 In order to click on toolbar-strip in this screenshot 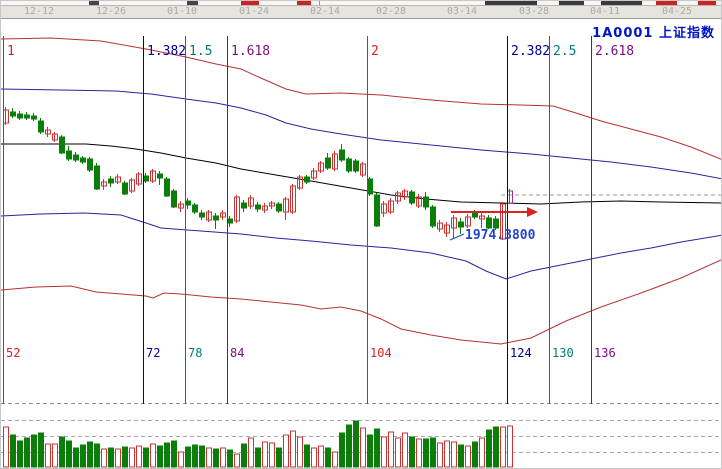, I will do `click(361, 3)`.